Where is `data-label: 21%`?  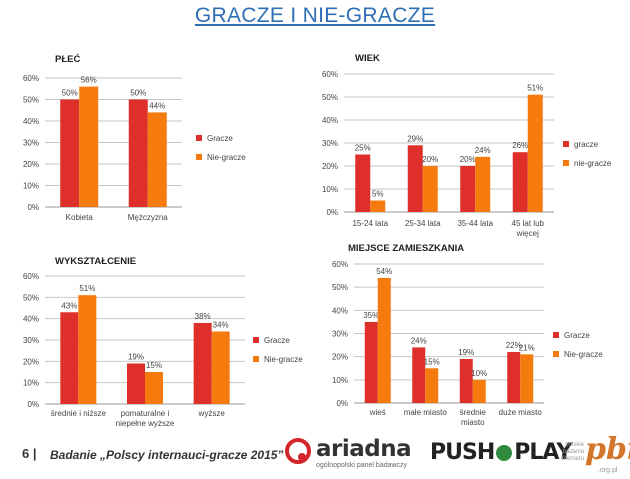
data-label: 21% is located at coordinates (527, 347).